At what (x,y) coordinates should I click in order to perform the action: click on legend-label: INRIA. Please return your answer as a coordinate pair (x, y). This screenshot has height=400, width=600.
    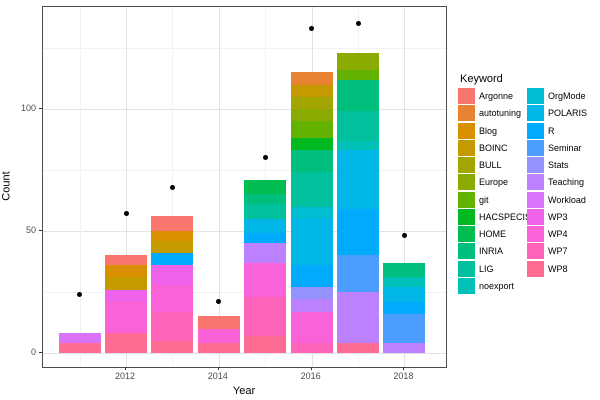
    Looking at the image, I should click on (491, 251).